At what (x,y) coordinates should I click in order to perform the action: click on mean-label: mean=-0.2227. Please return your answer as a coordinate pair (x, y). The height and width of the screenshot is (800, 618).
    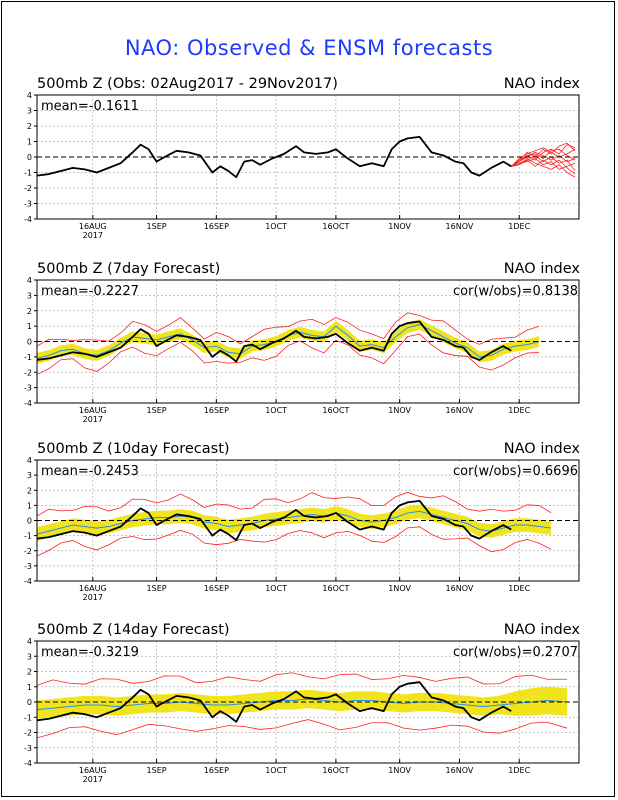
    Looking at the image, I should click on (90, 291).